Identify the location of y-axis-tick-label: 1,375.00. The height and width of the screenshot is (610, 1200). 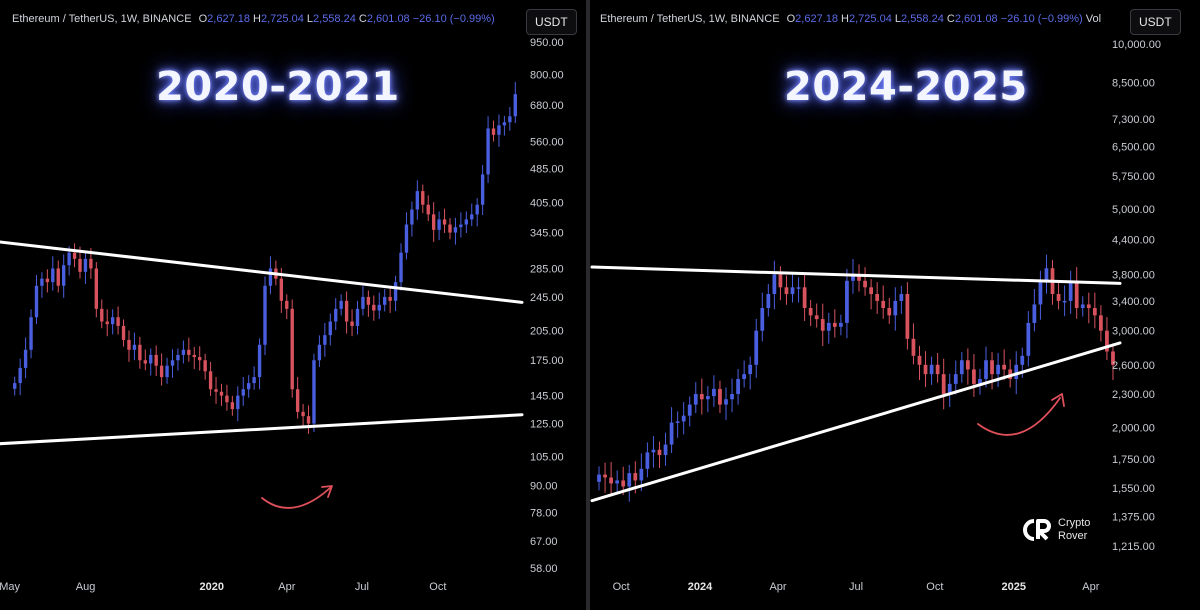
(1133, 518).